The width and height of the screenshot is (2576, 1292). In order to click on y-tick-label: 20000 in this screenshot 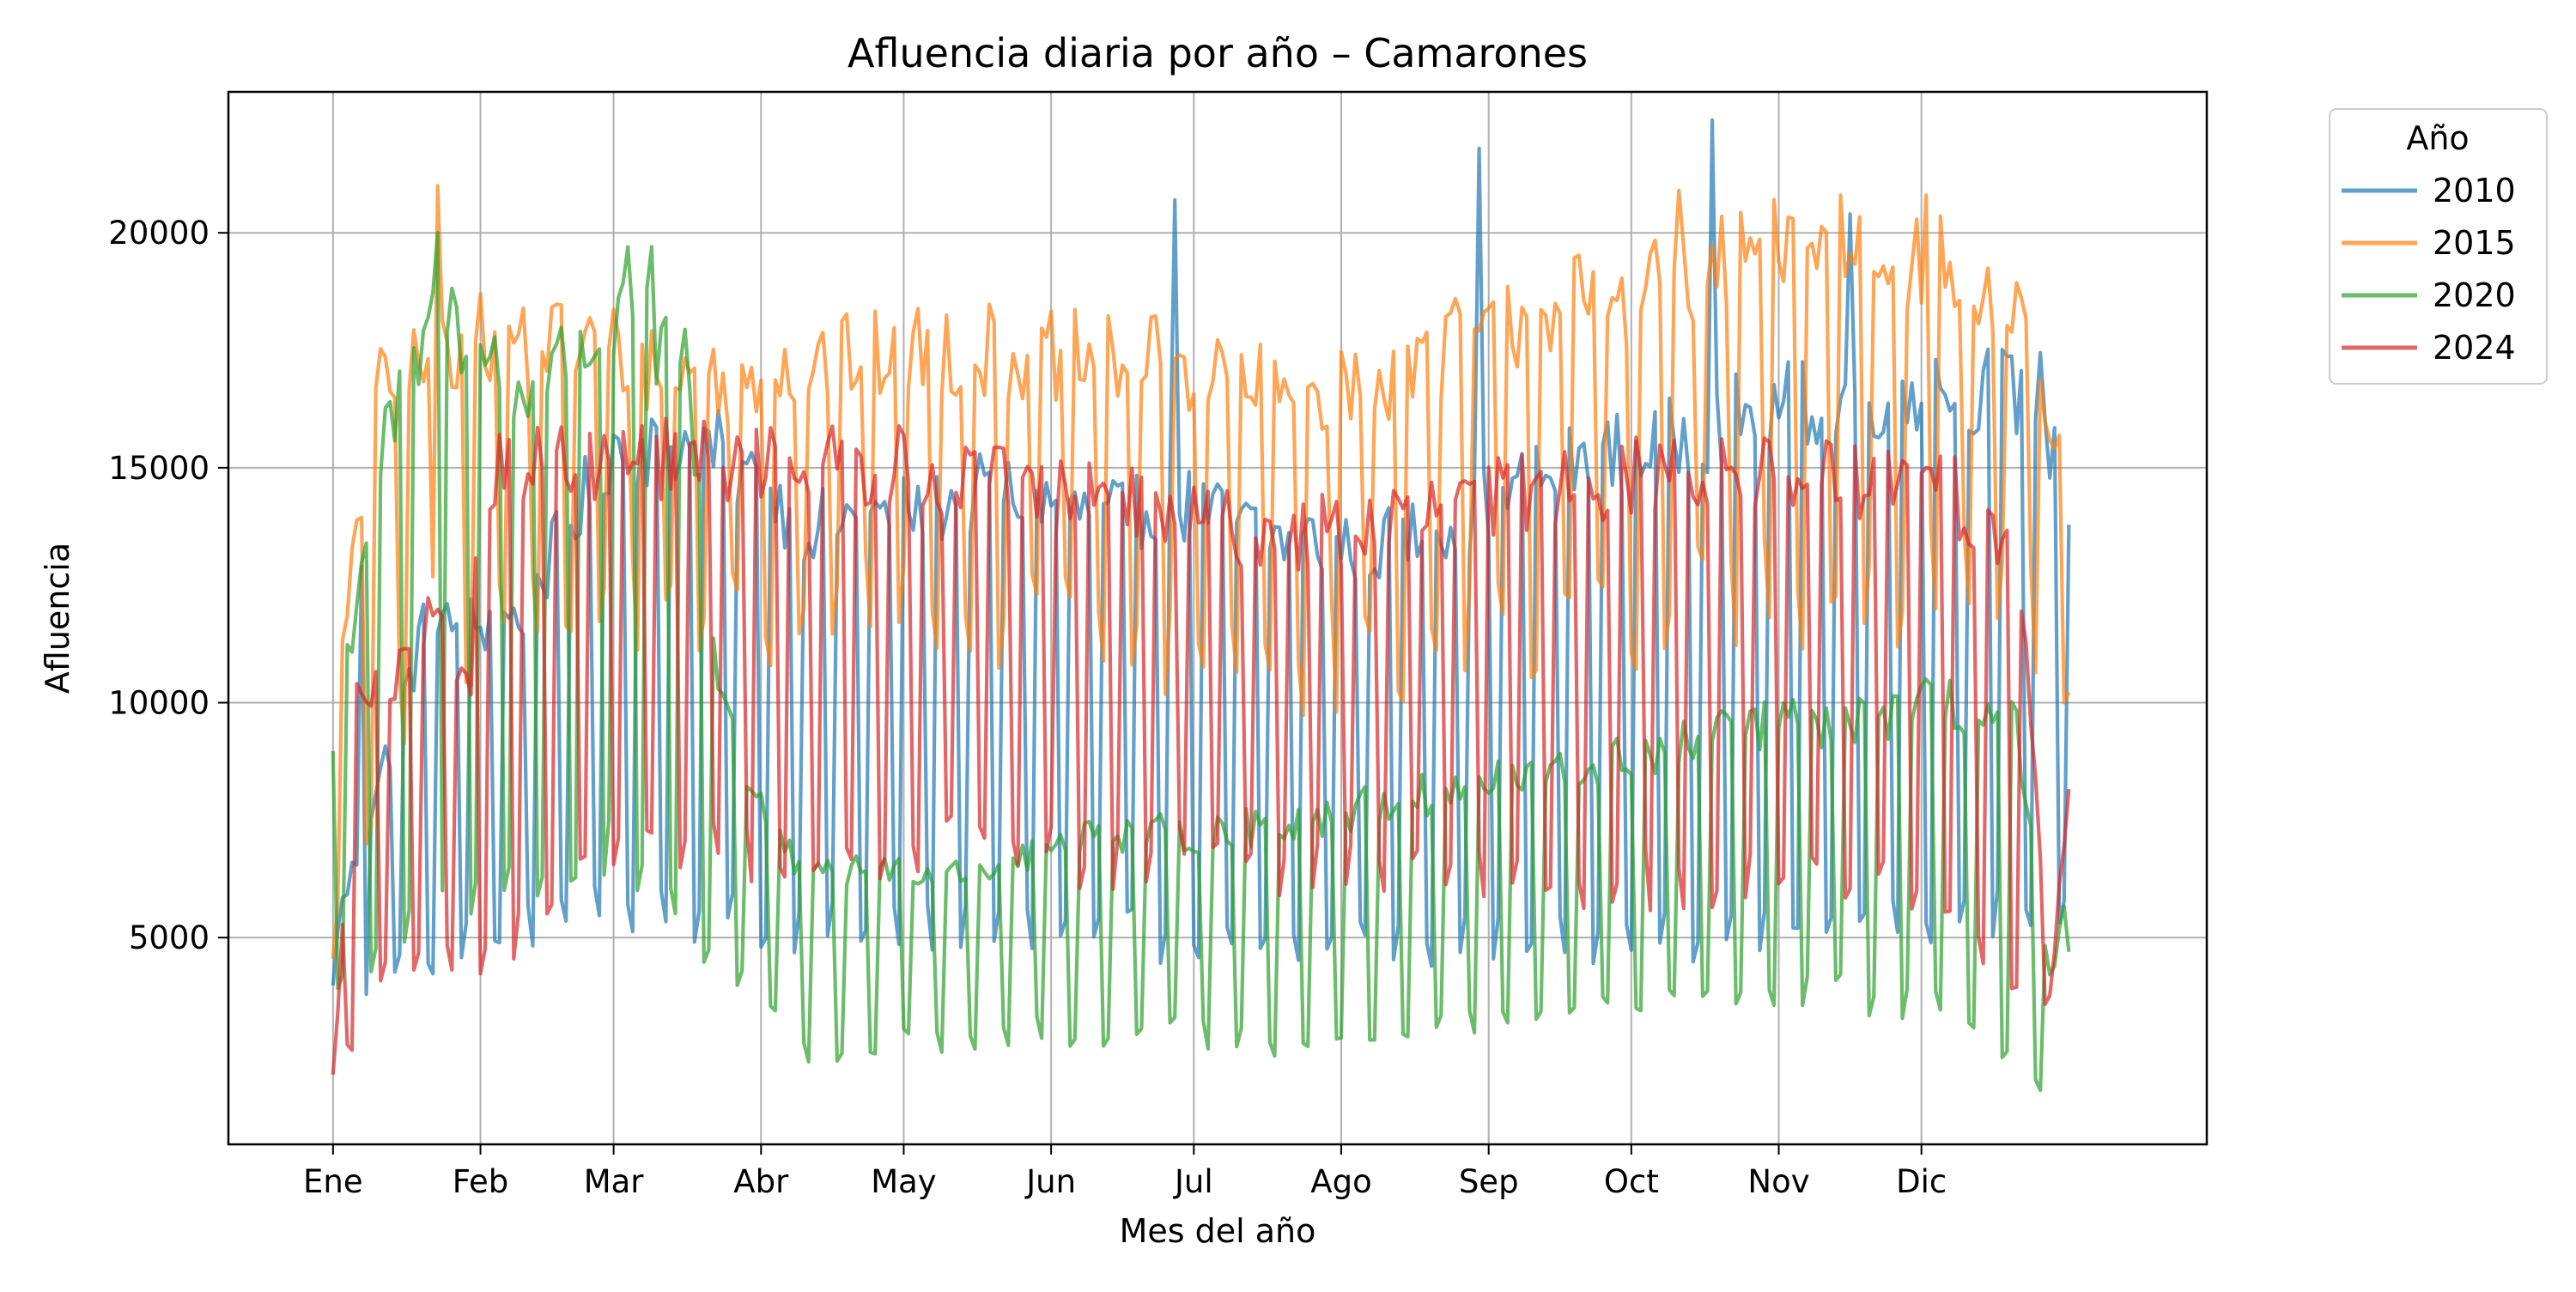, I will do `click(159, 233)`.